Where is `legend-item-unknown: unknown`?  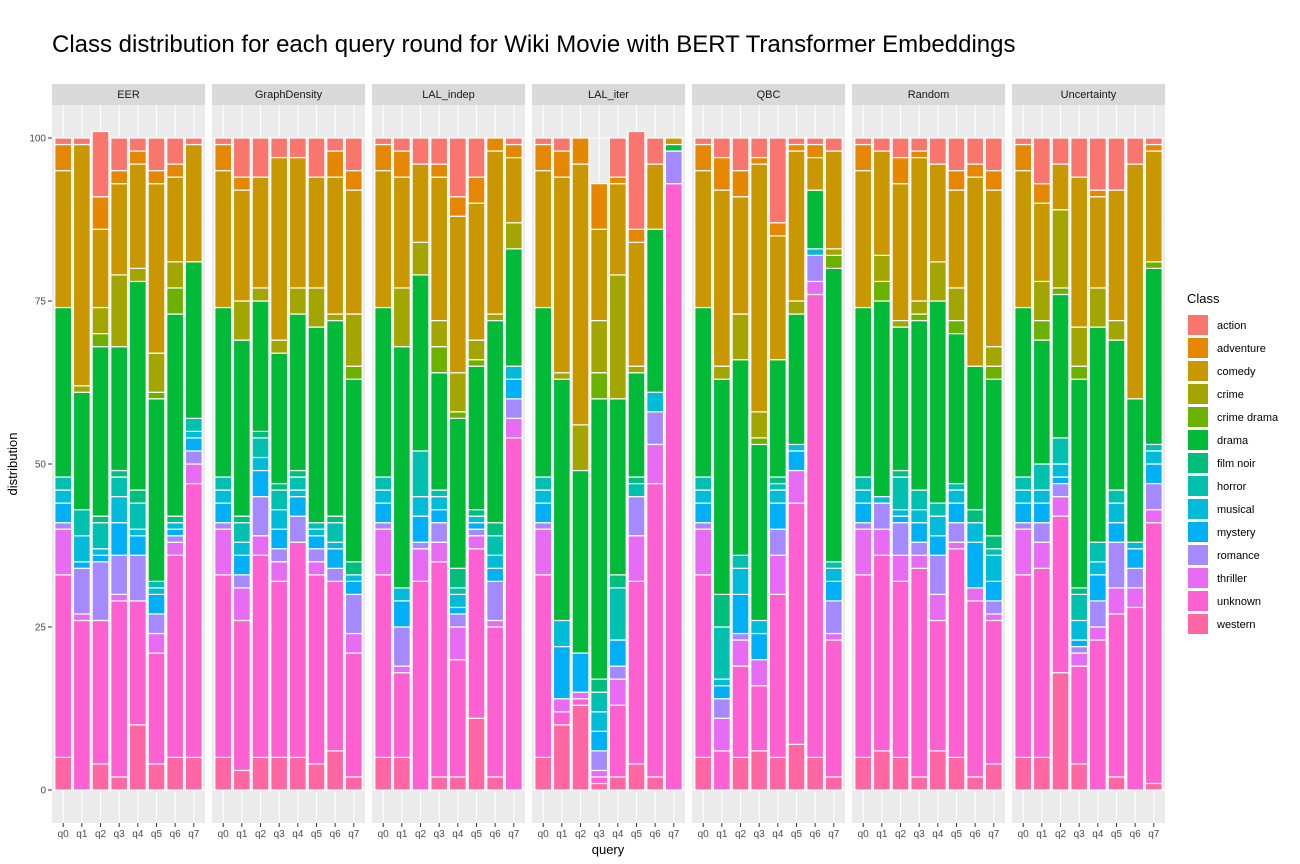
legend-item-unknown: unknown is located at coordinates (1224, 601).